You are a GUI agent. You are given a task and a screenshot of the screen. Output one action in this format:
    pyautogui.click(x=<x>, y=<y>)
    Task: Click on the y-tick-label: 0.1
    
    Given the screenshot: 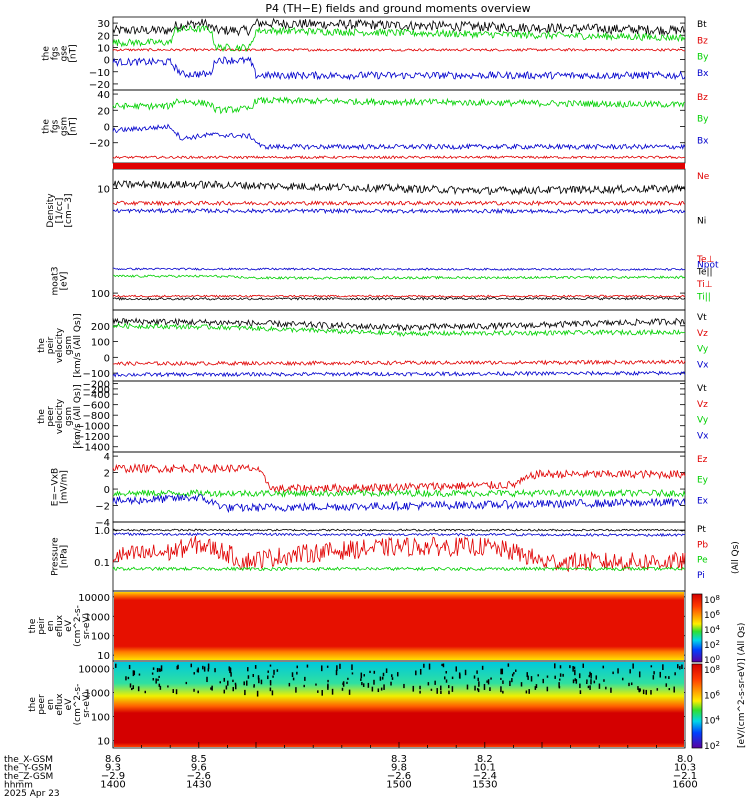 What is the action you would take?
    pyautogui.click(x=102, y=563)
    